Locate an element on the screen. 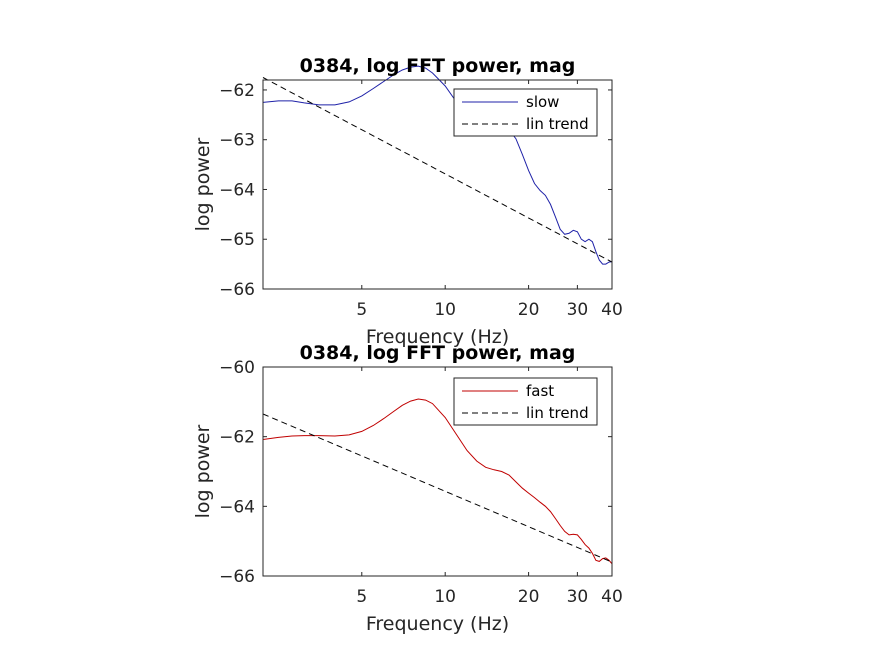  chart-1-x-tick-label: 10 is located at coordinates (445, 310).